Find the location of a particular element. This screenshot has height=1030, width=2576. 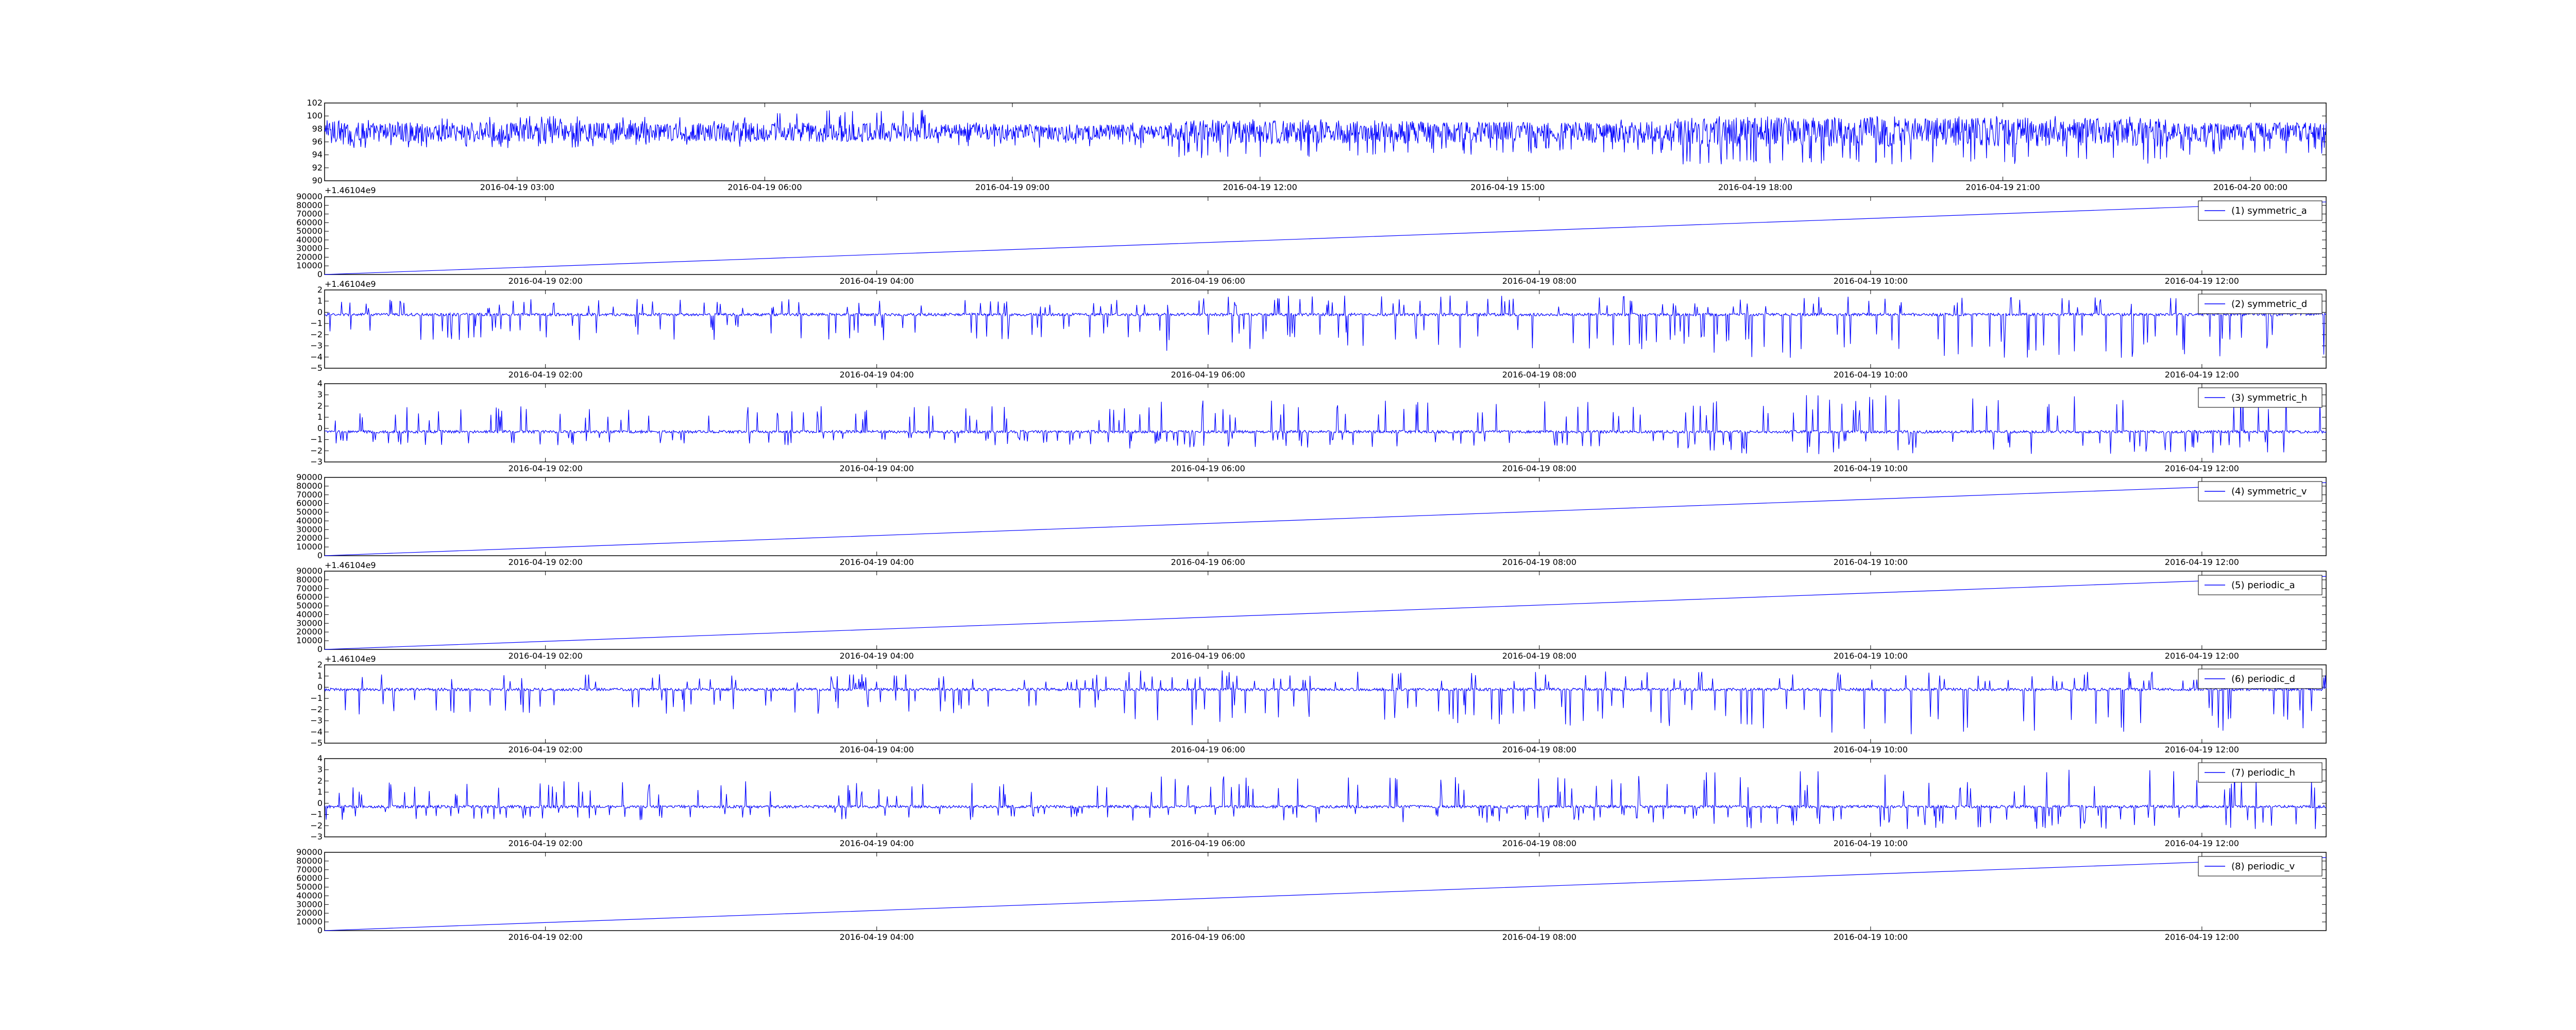

legend: (2) symmetric_d is located at coordinates (2260, 304).